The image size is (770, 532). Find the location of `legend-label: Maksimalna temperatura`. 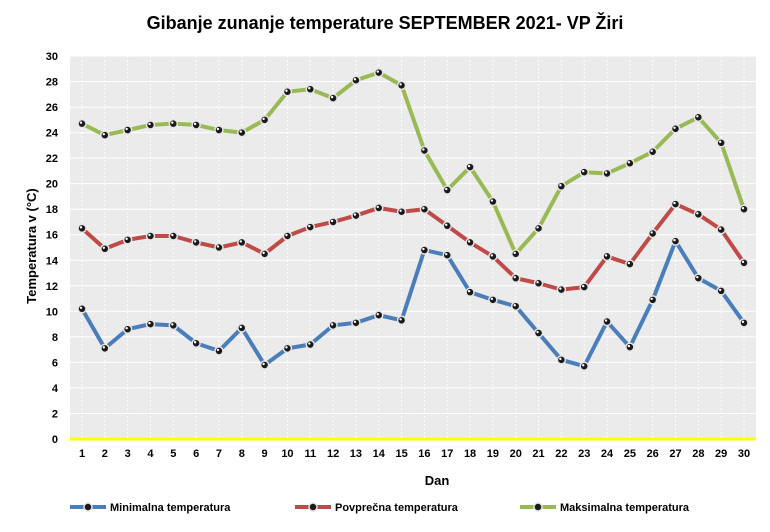

legend-label: Maksimalna temperatura is located at coordinates (625, 508).